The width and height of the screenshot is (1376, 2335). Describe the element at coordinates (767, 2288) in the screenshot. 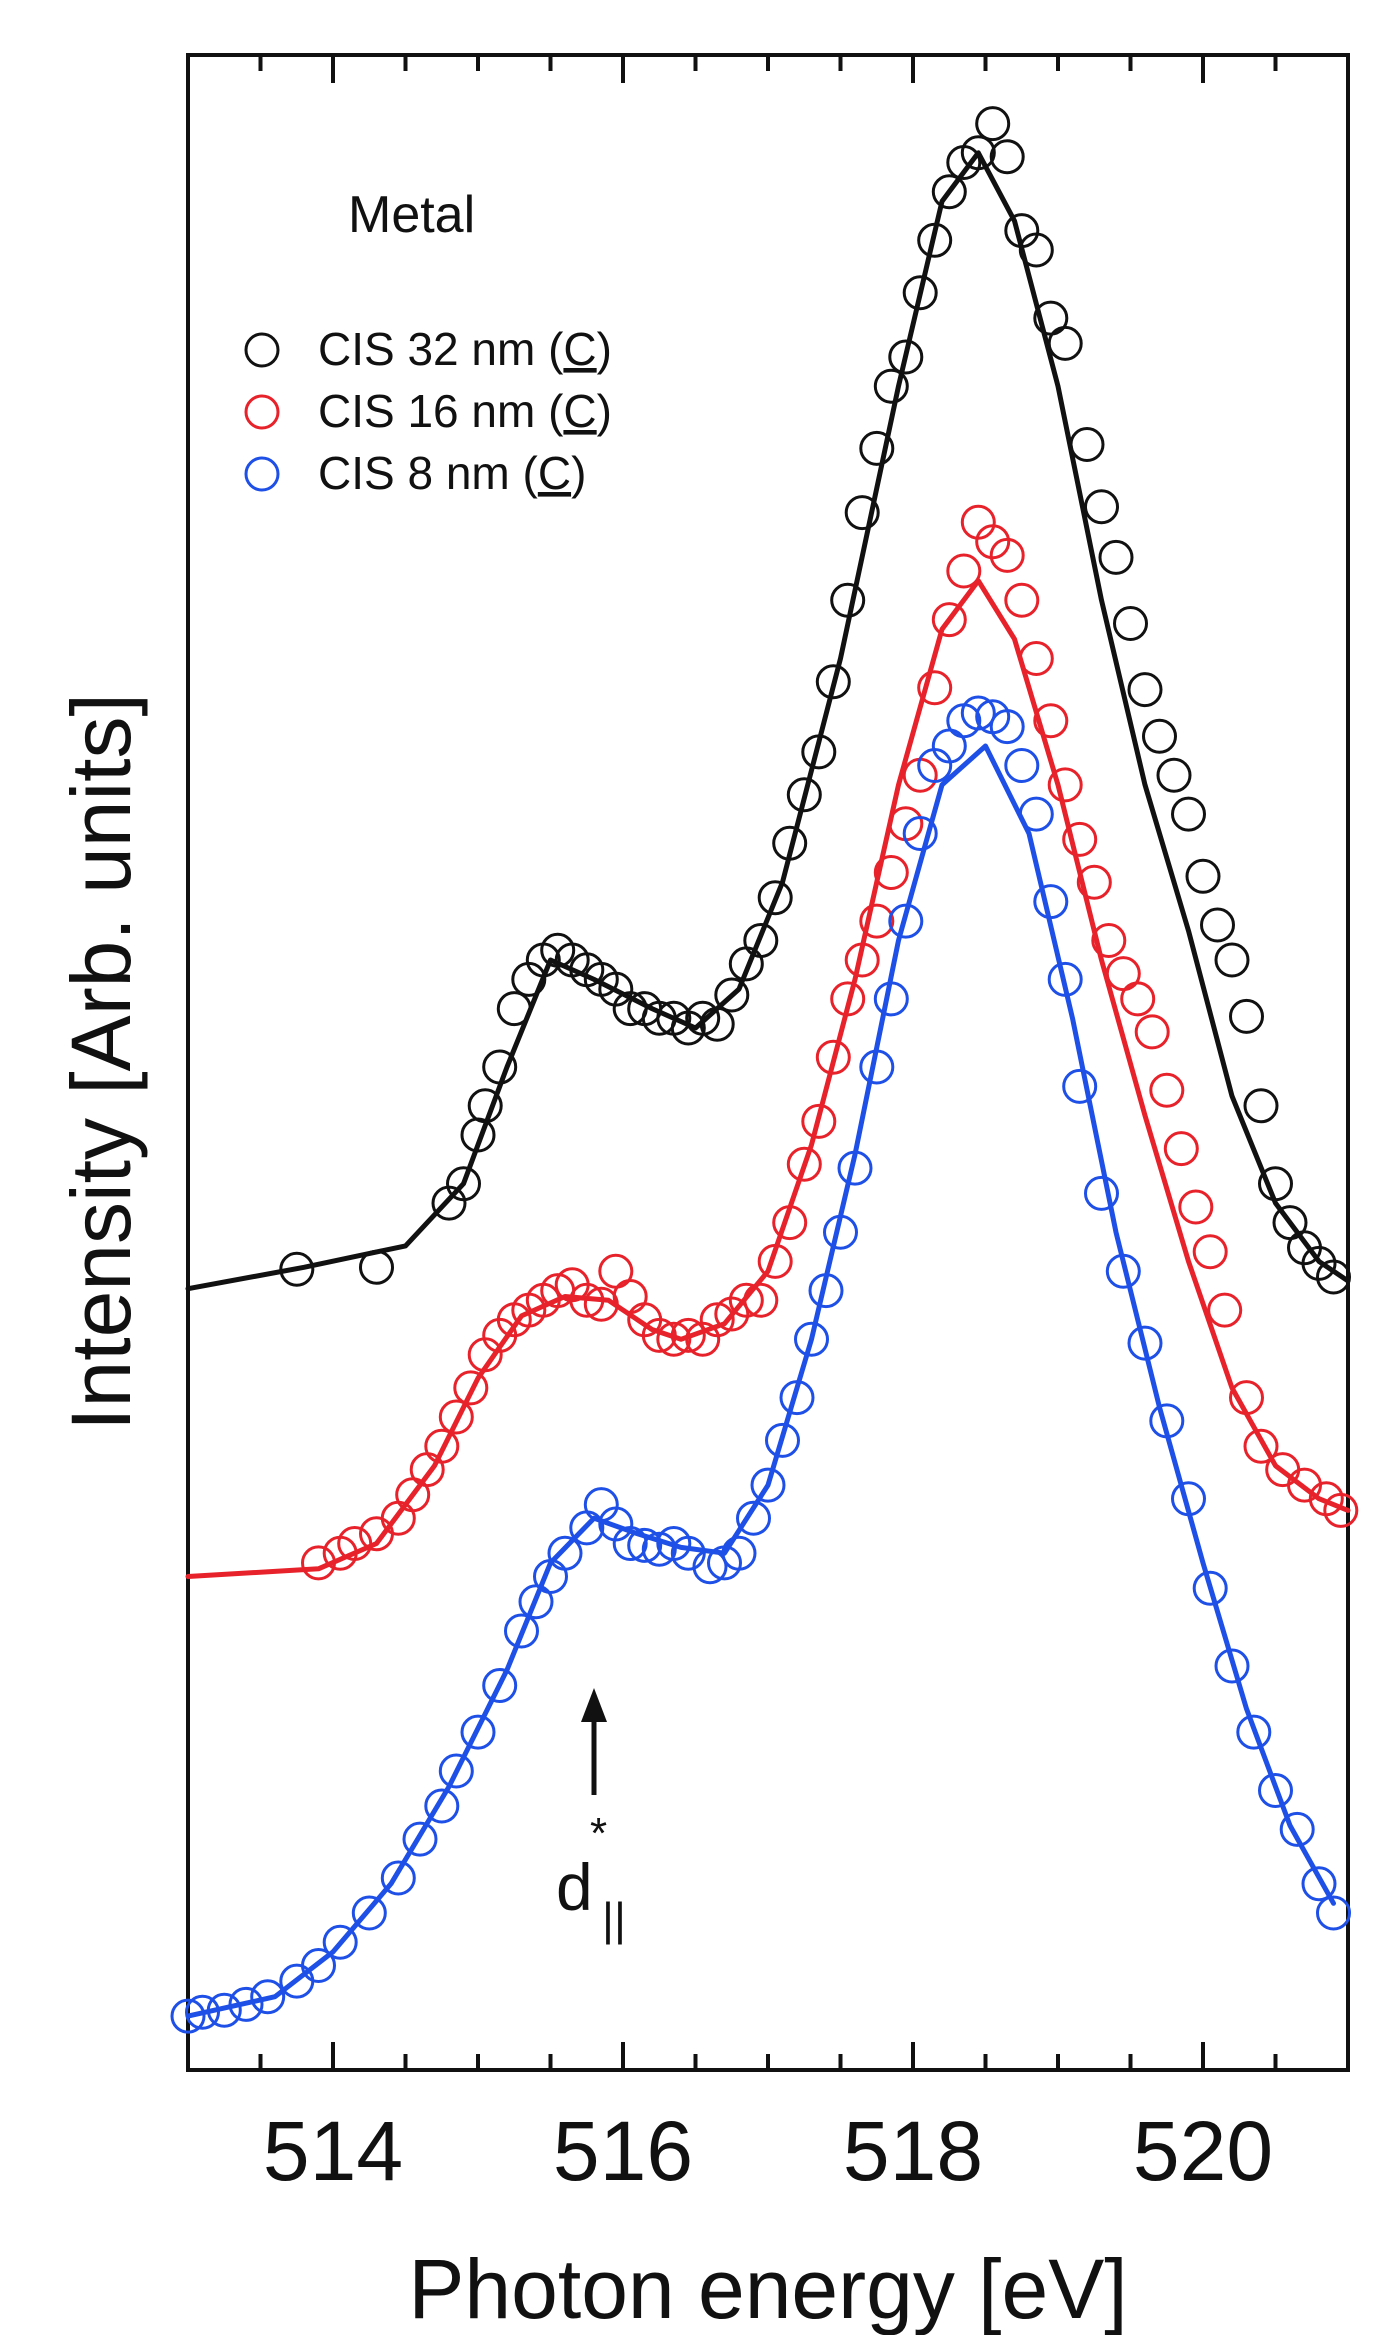

I see `x-axis-title: Photon energy [eV]` at that location.